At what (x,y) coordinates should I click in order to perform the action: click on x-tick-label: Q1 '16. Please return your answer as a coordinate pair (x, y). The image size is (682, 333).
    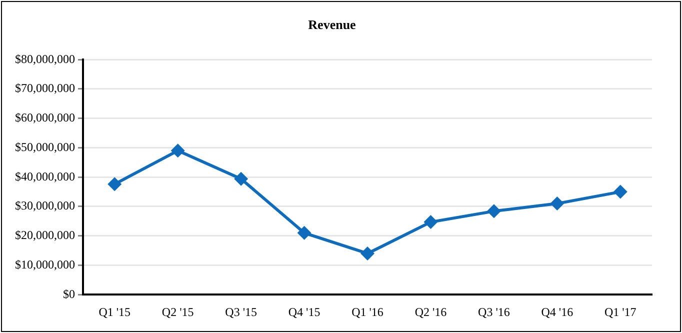
    Looking at the image, I should click on (368, 311).